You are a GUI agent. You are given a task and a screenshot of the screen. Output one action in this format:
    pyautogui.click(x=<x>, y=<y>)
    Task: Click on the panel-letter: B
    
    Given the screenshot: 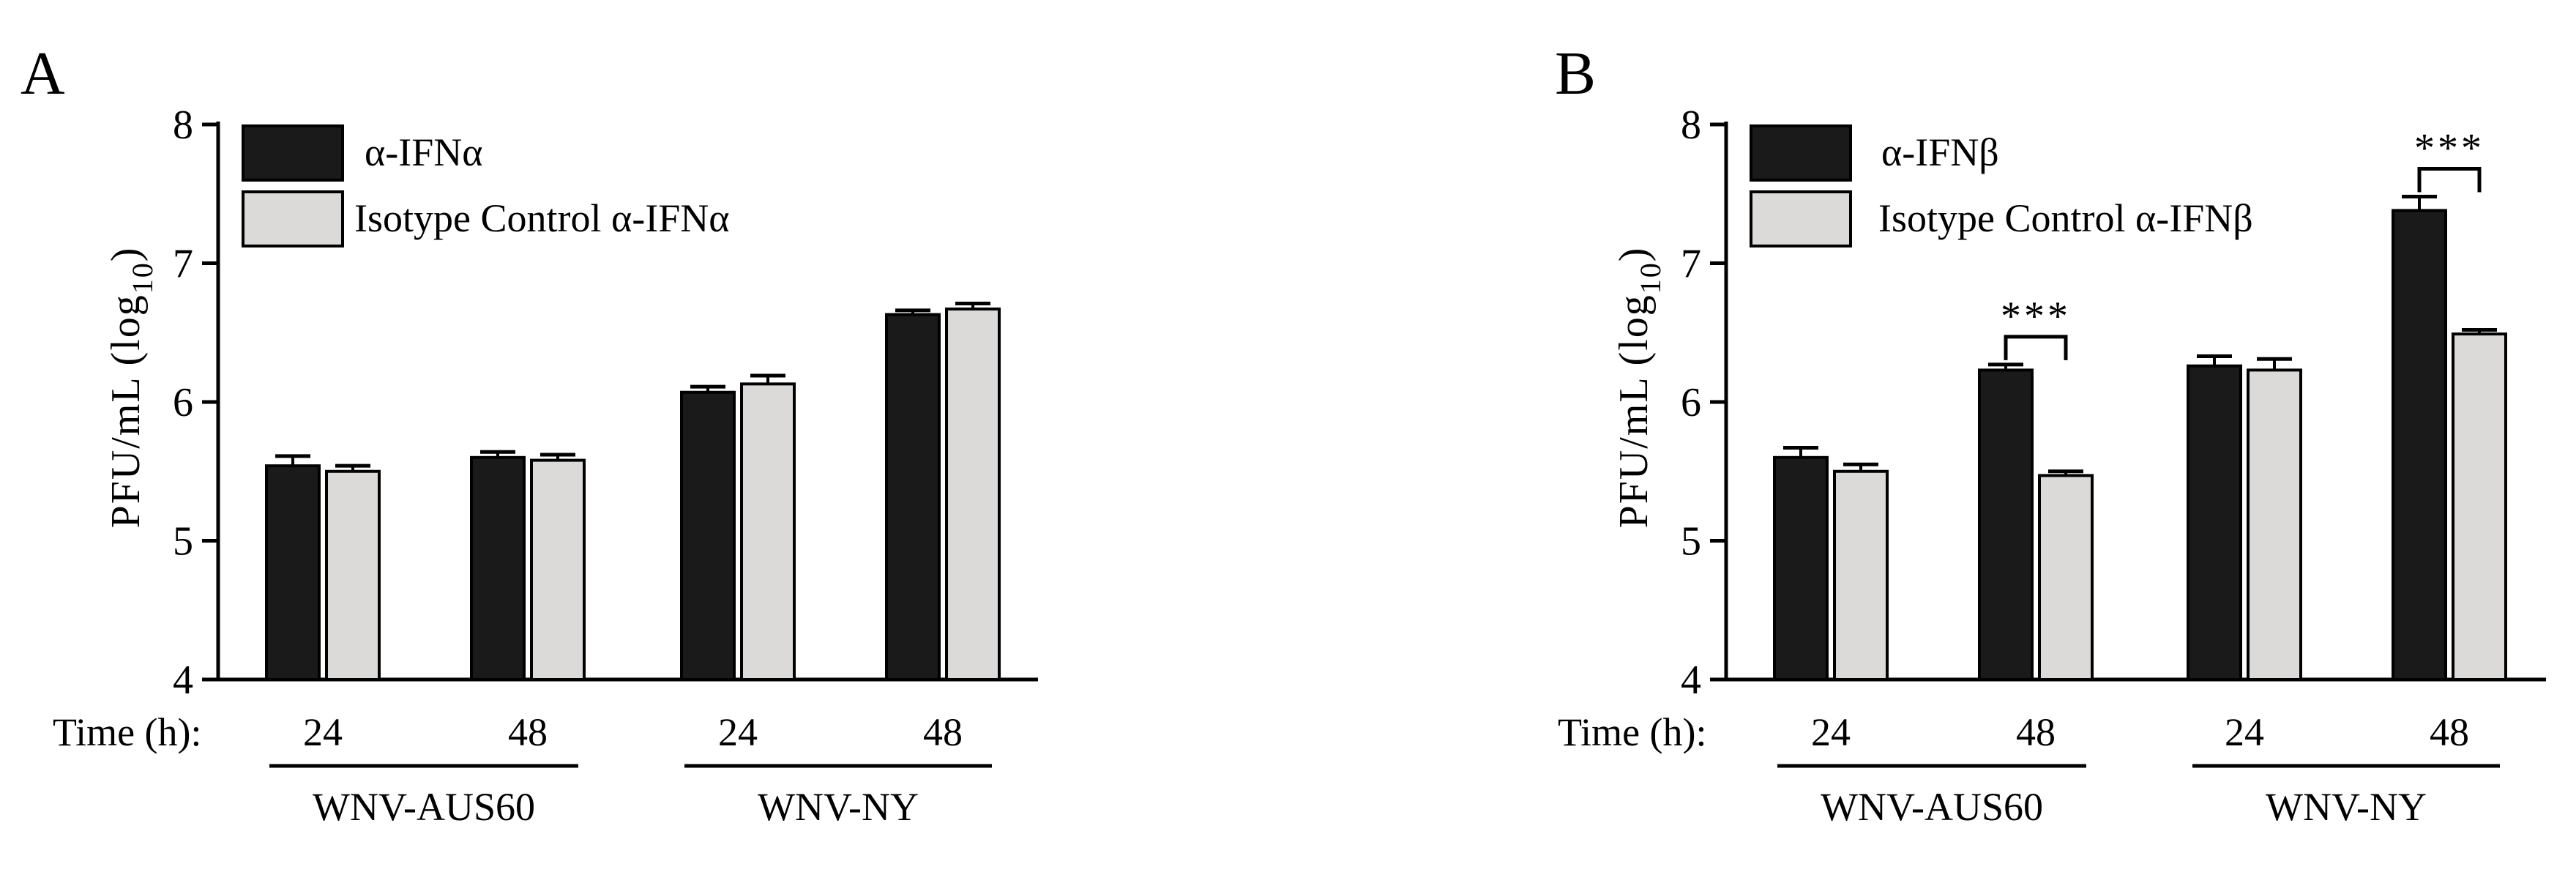 What is the action you would take?
    pyautogui.click(x=1575, y=74)
    